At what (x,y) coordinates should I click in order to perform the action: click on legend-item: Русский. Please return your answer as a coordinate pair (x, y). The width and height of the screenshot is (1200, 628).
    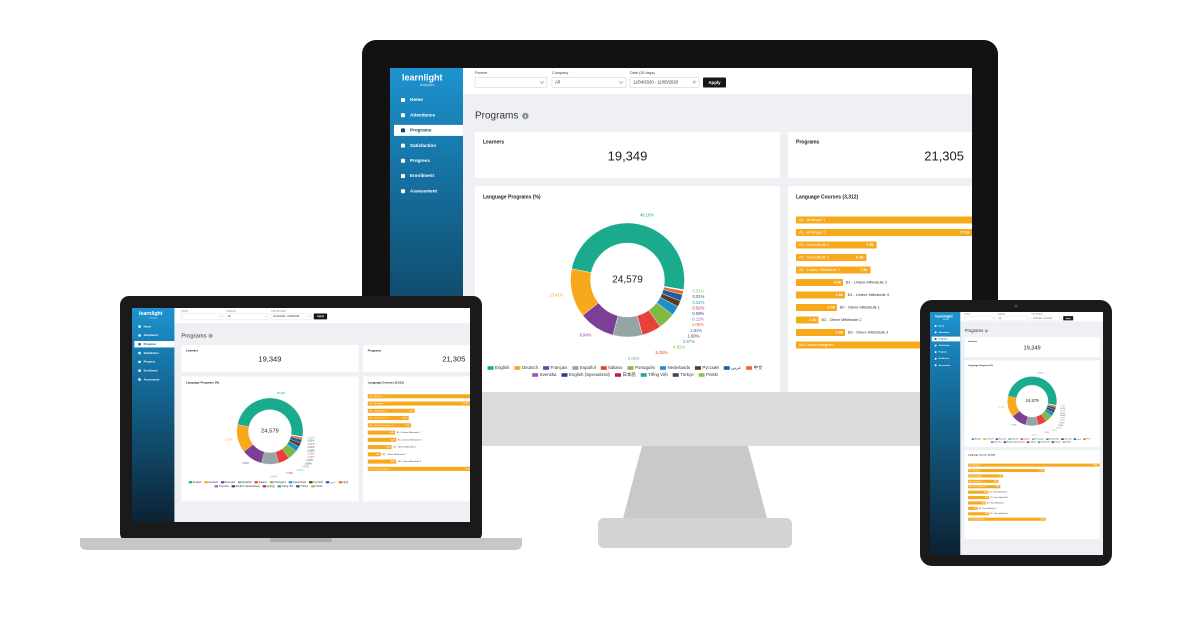
    Looking at the image, I should click on (316, 482).